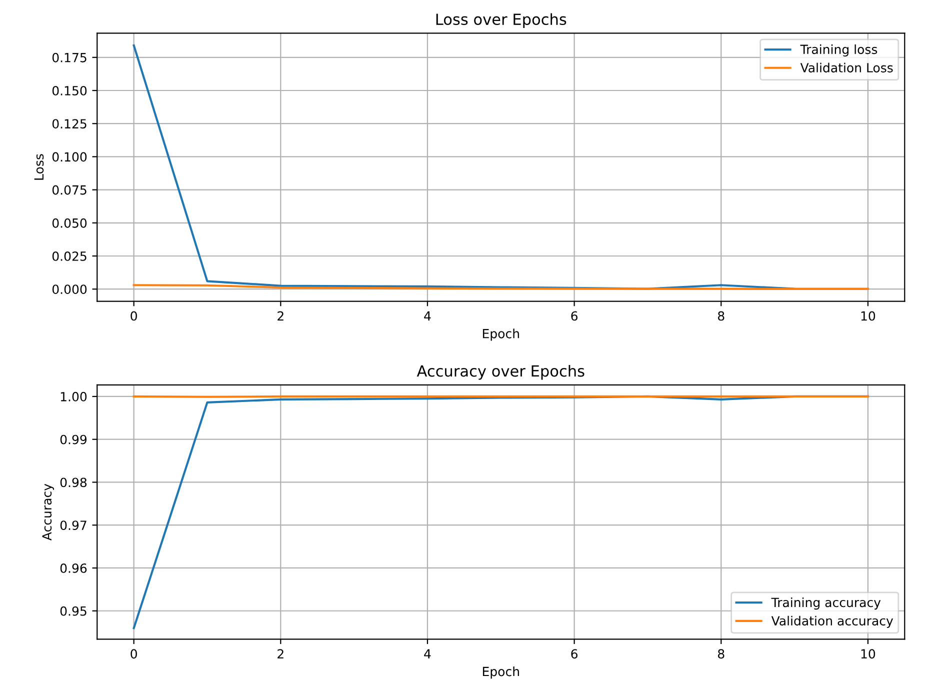 Image resolution: width=925 pixels, height=691 pixels. I want to click on y-tick-label: 0.175, so click(69, 57).